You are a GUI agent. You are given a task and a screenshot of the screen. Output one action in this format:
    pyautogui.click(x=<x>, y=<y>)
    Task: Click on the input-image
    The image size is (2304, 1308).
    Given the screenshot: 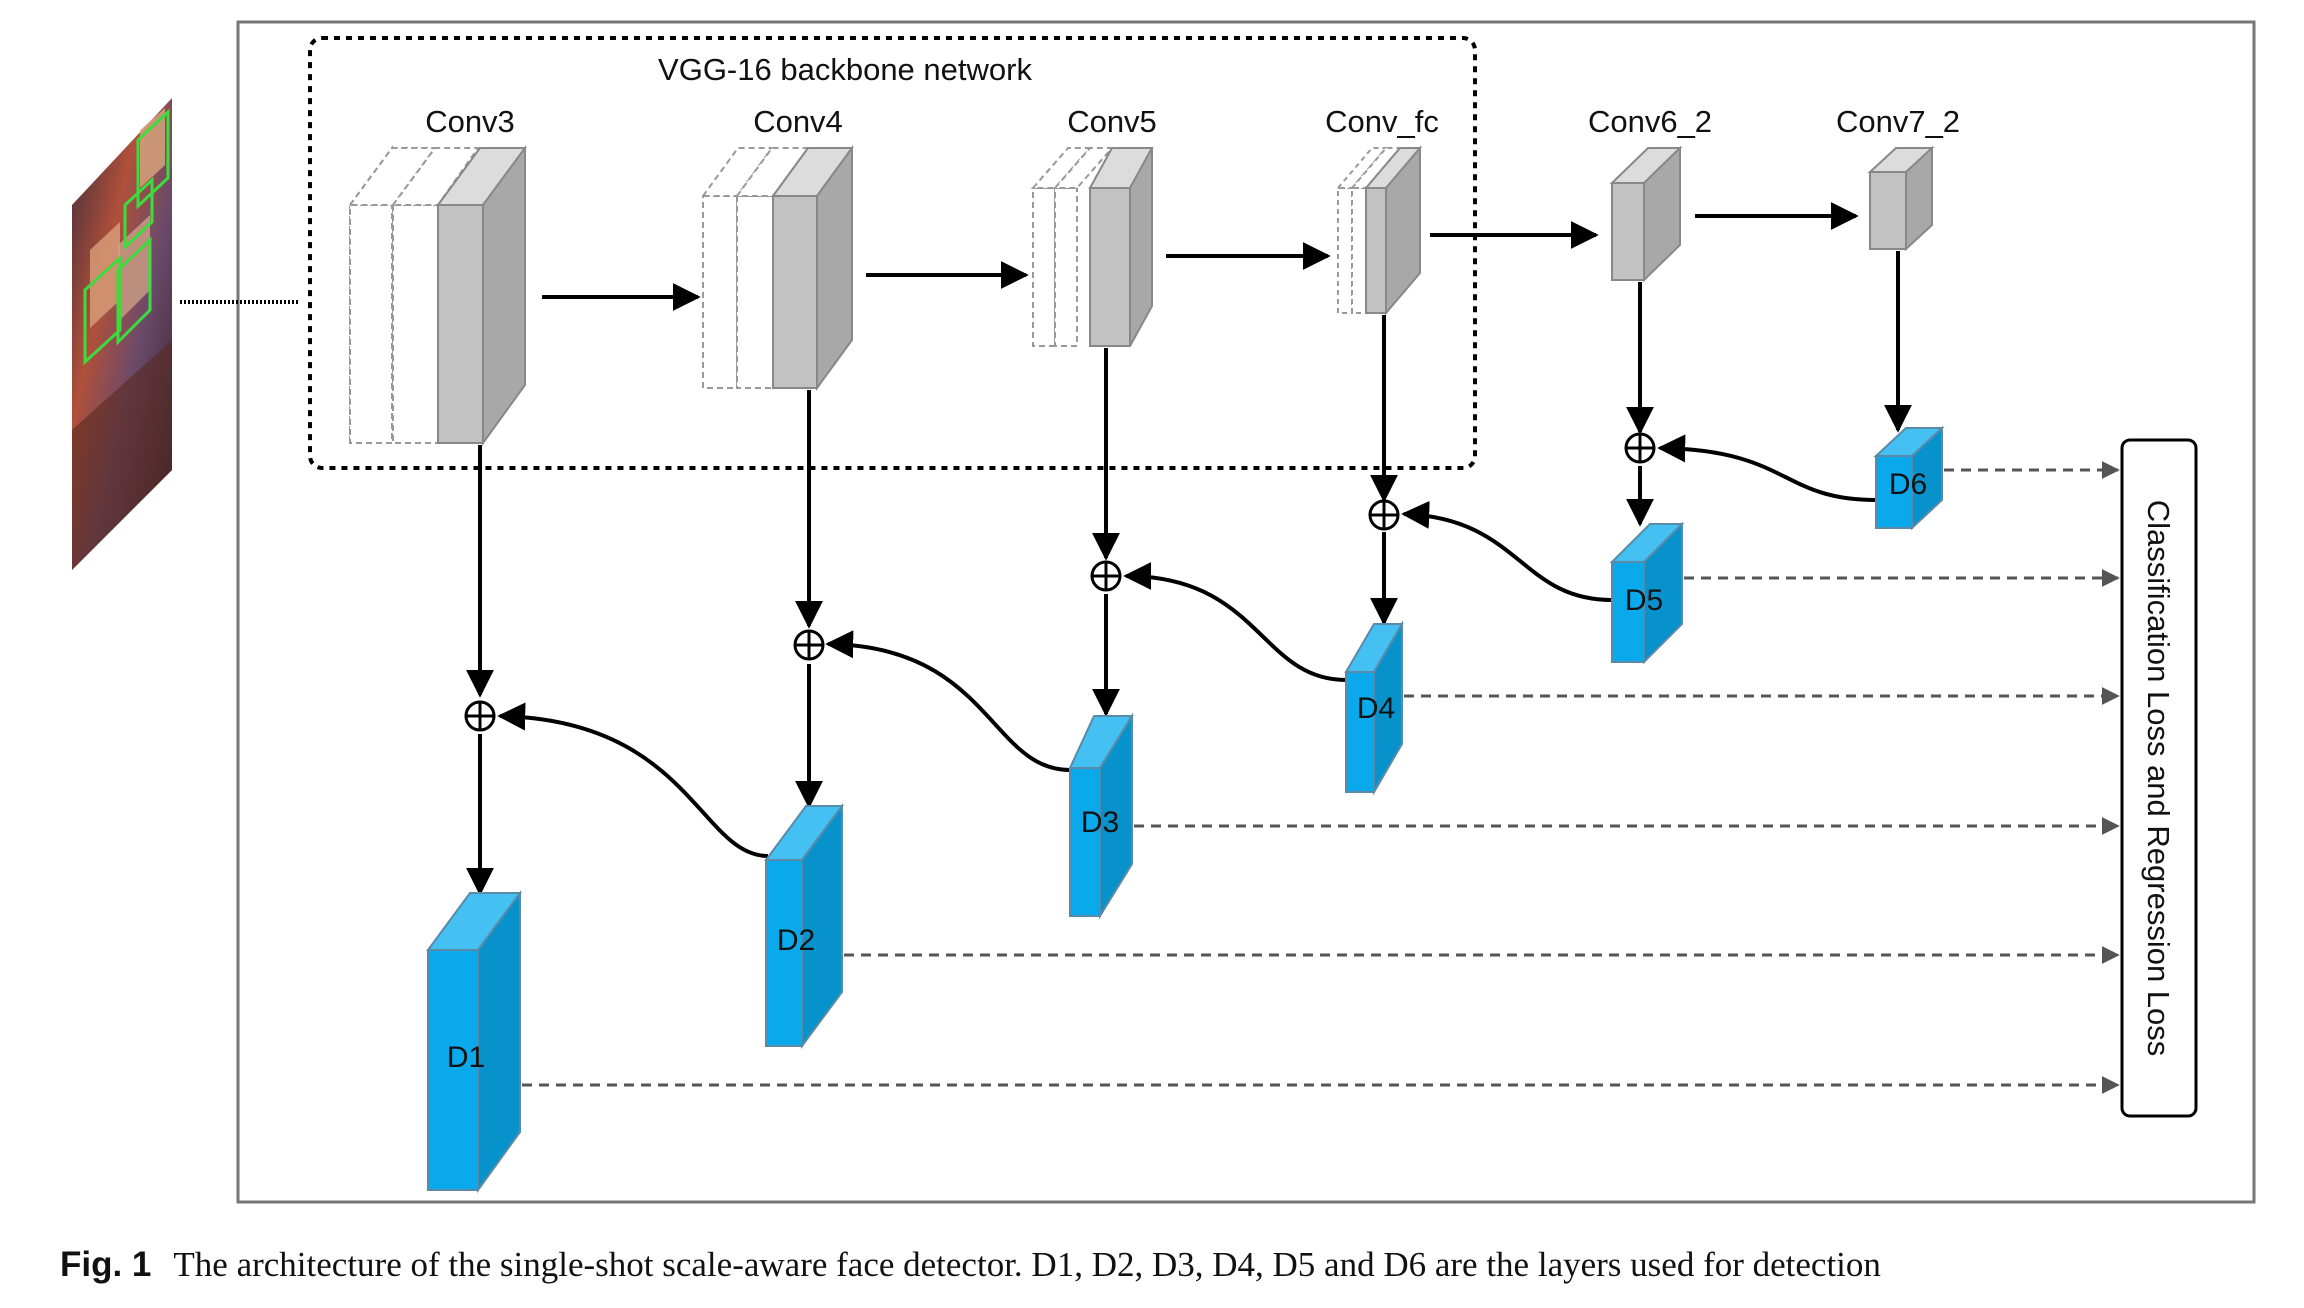 What is the action you would take?
    pyautogui.click(x=122, y=334)
    